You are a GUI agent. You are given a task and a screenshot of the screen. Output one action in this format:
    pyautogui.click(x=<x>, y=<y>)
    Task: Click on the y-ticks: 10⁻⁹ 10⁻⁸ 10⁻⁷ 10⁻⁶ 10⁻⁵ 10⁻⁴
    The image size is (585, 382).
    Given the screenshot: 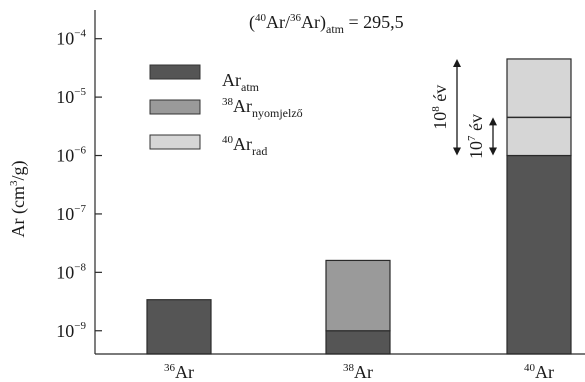 What is the action you would take?
    pyautogui.click(x=79, y=184)
    